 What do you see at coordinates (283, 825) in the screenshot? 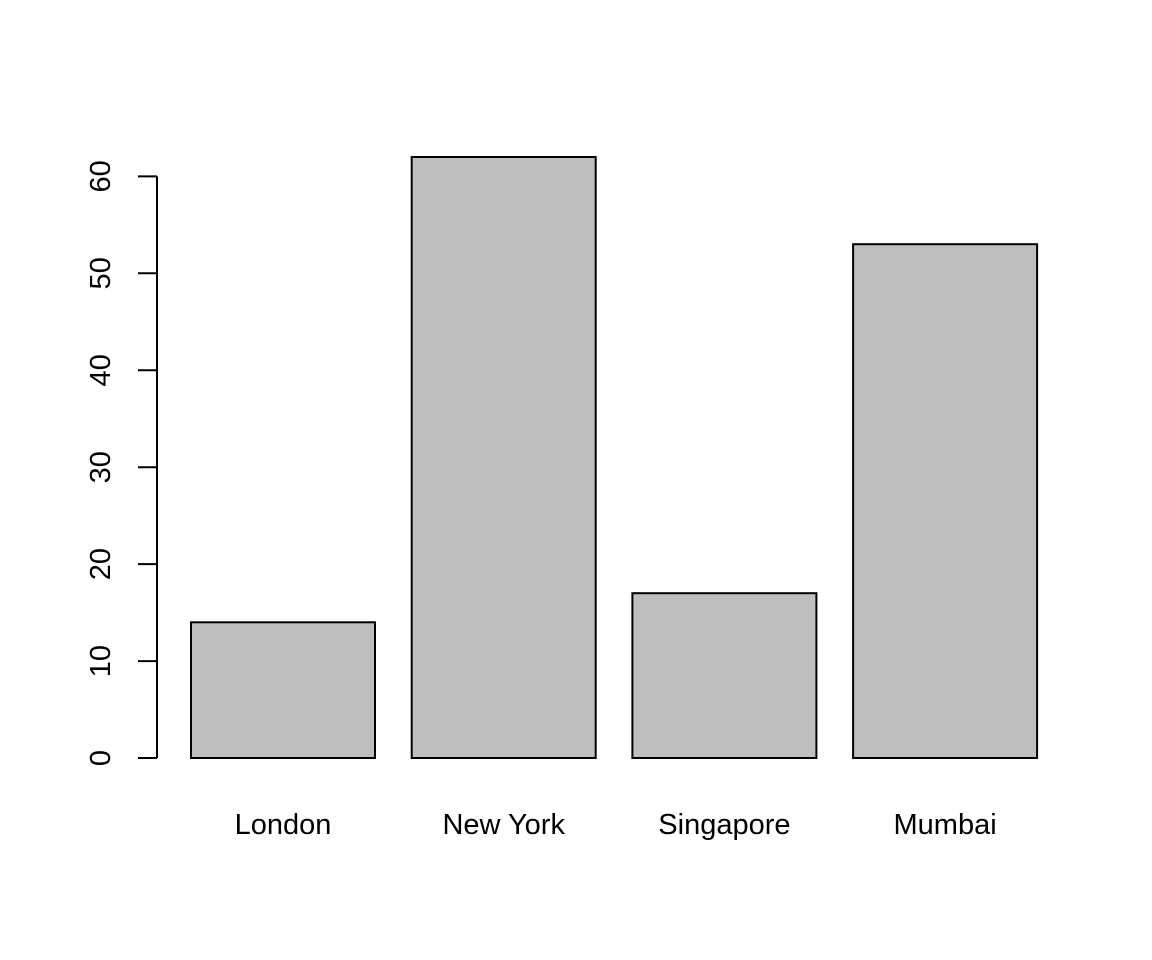
I see `x-tick-label-london: London` at bounding box center [283, 825].